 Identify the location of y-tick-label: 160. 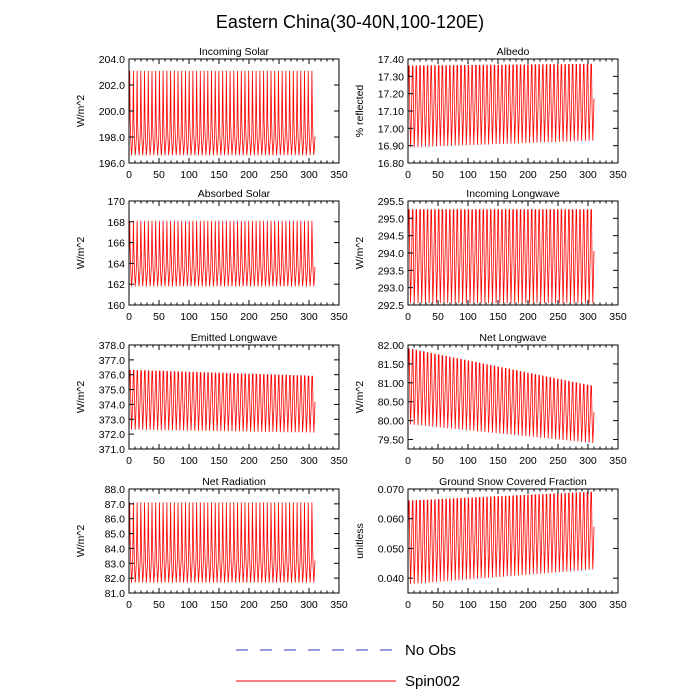
(116, 306).